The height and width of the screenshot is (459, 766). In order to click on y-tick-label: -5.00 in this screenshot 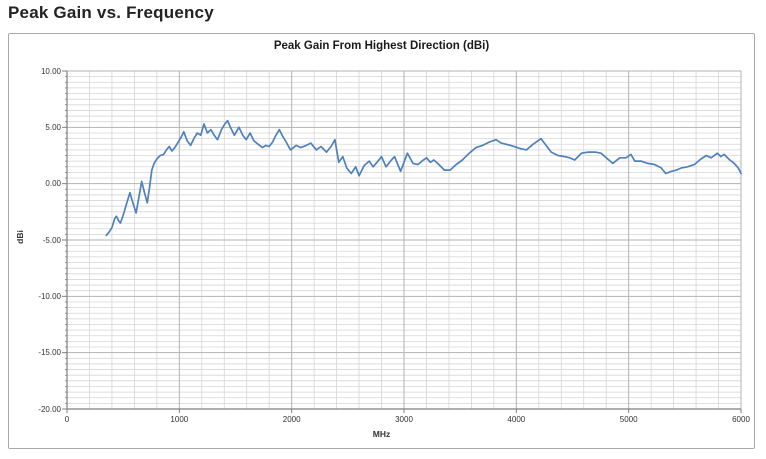, I will do `click(51, 240)`.